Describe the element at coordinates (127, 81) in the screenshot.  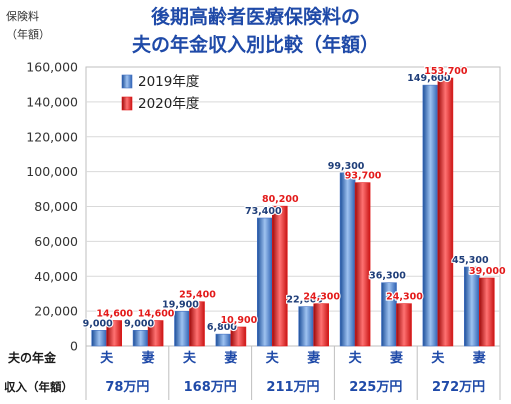
I see `legend-swatch-2019` at that location.